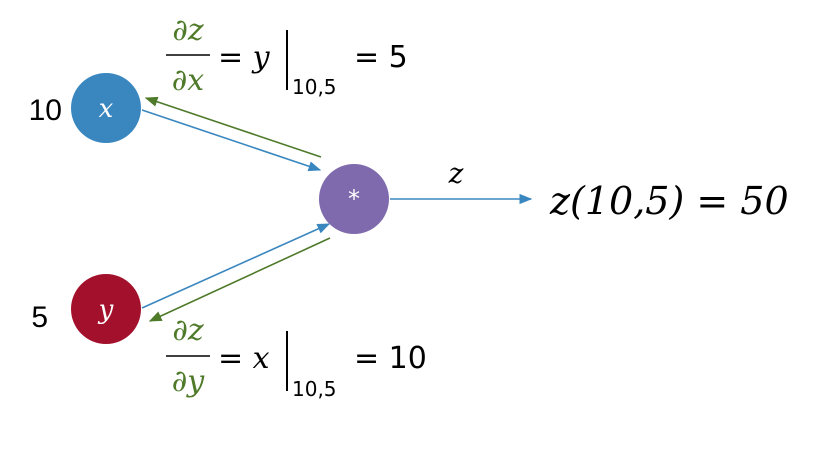 The height and width of the screenshot is (461, 815). I want to click on node-x-circle, so click(106, 108).